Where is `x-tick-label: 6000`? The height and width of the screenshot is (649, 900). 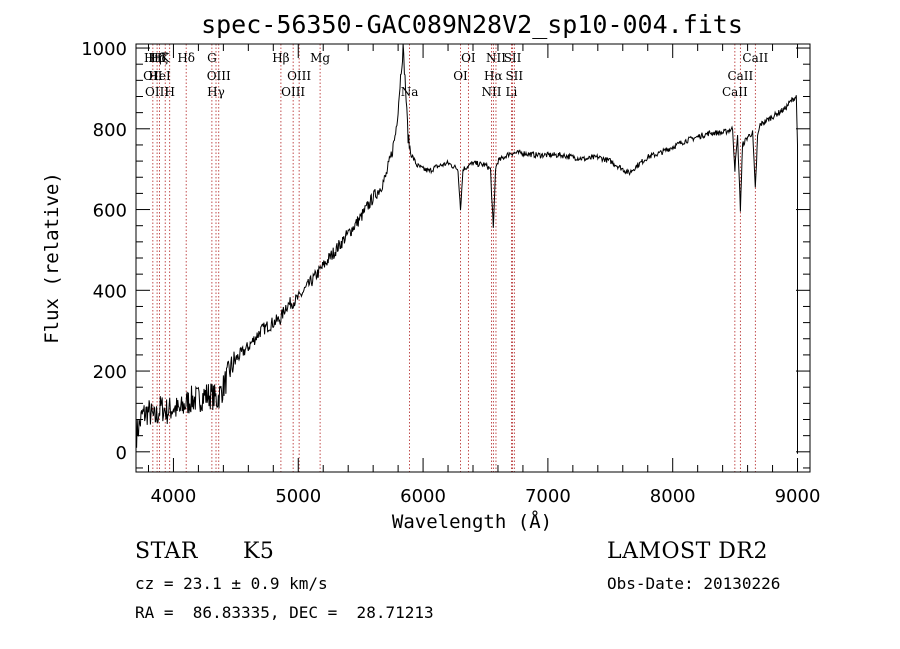
x-tick-label: 6000 is located at coordinates (423, 496).